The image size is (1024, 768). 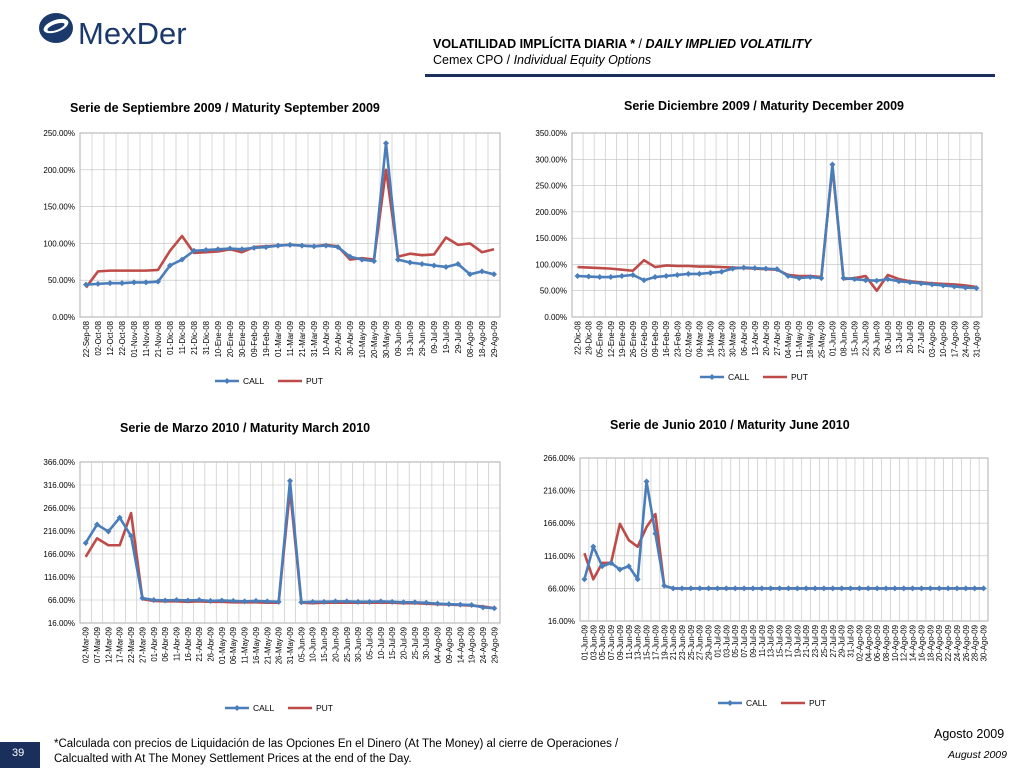 I want to click on x-tick-label: 29-Jun-09, so click(x=877, y=338).